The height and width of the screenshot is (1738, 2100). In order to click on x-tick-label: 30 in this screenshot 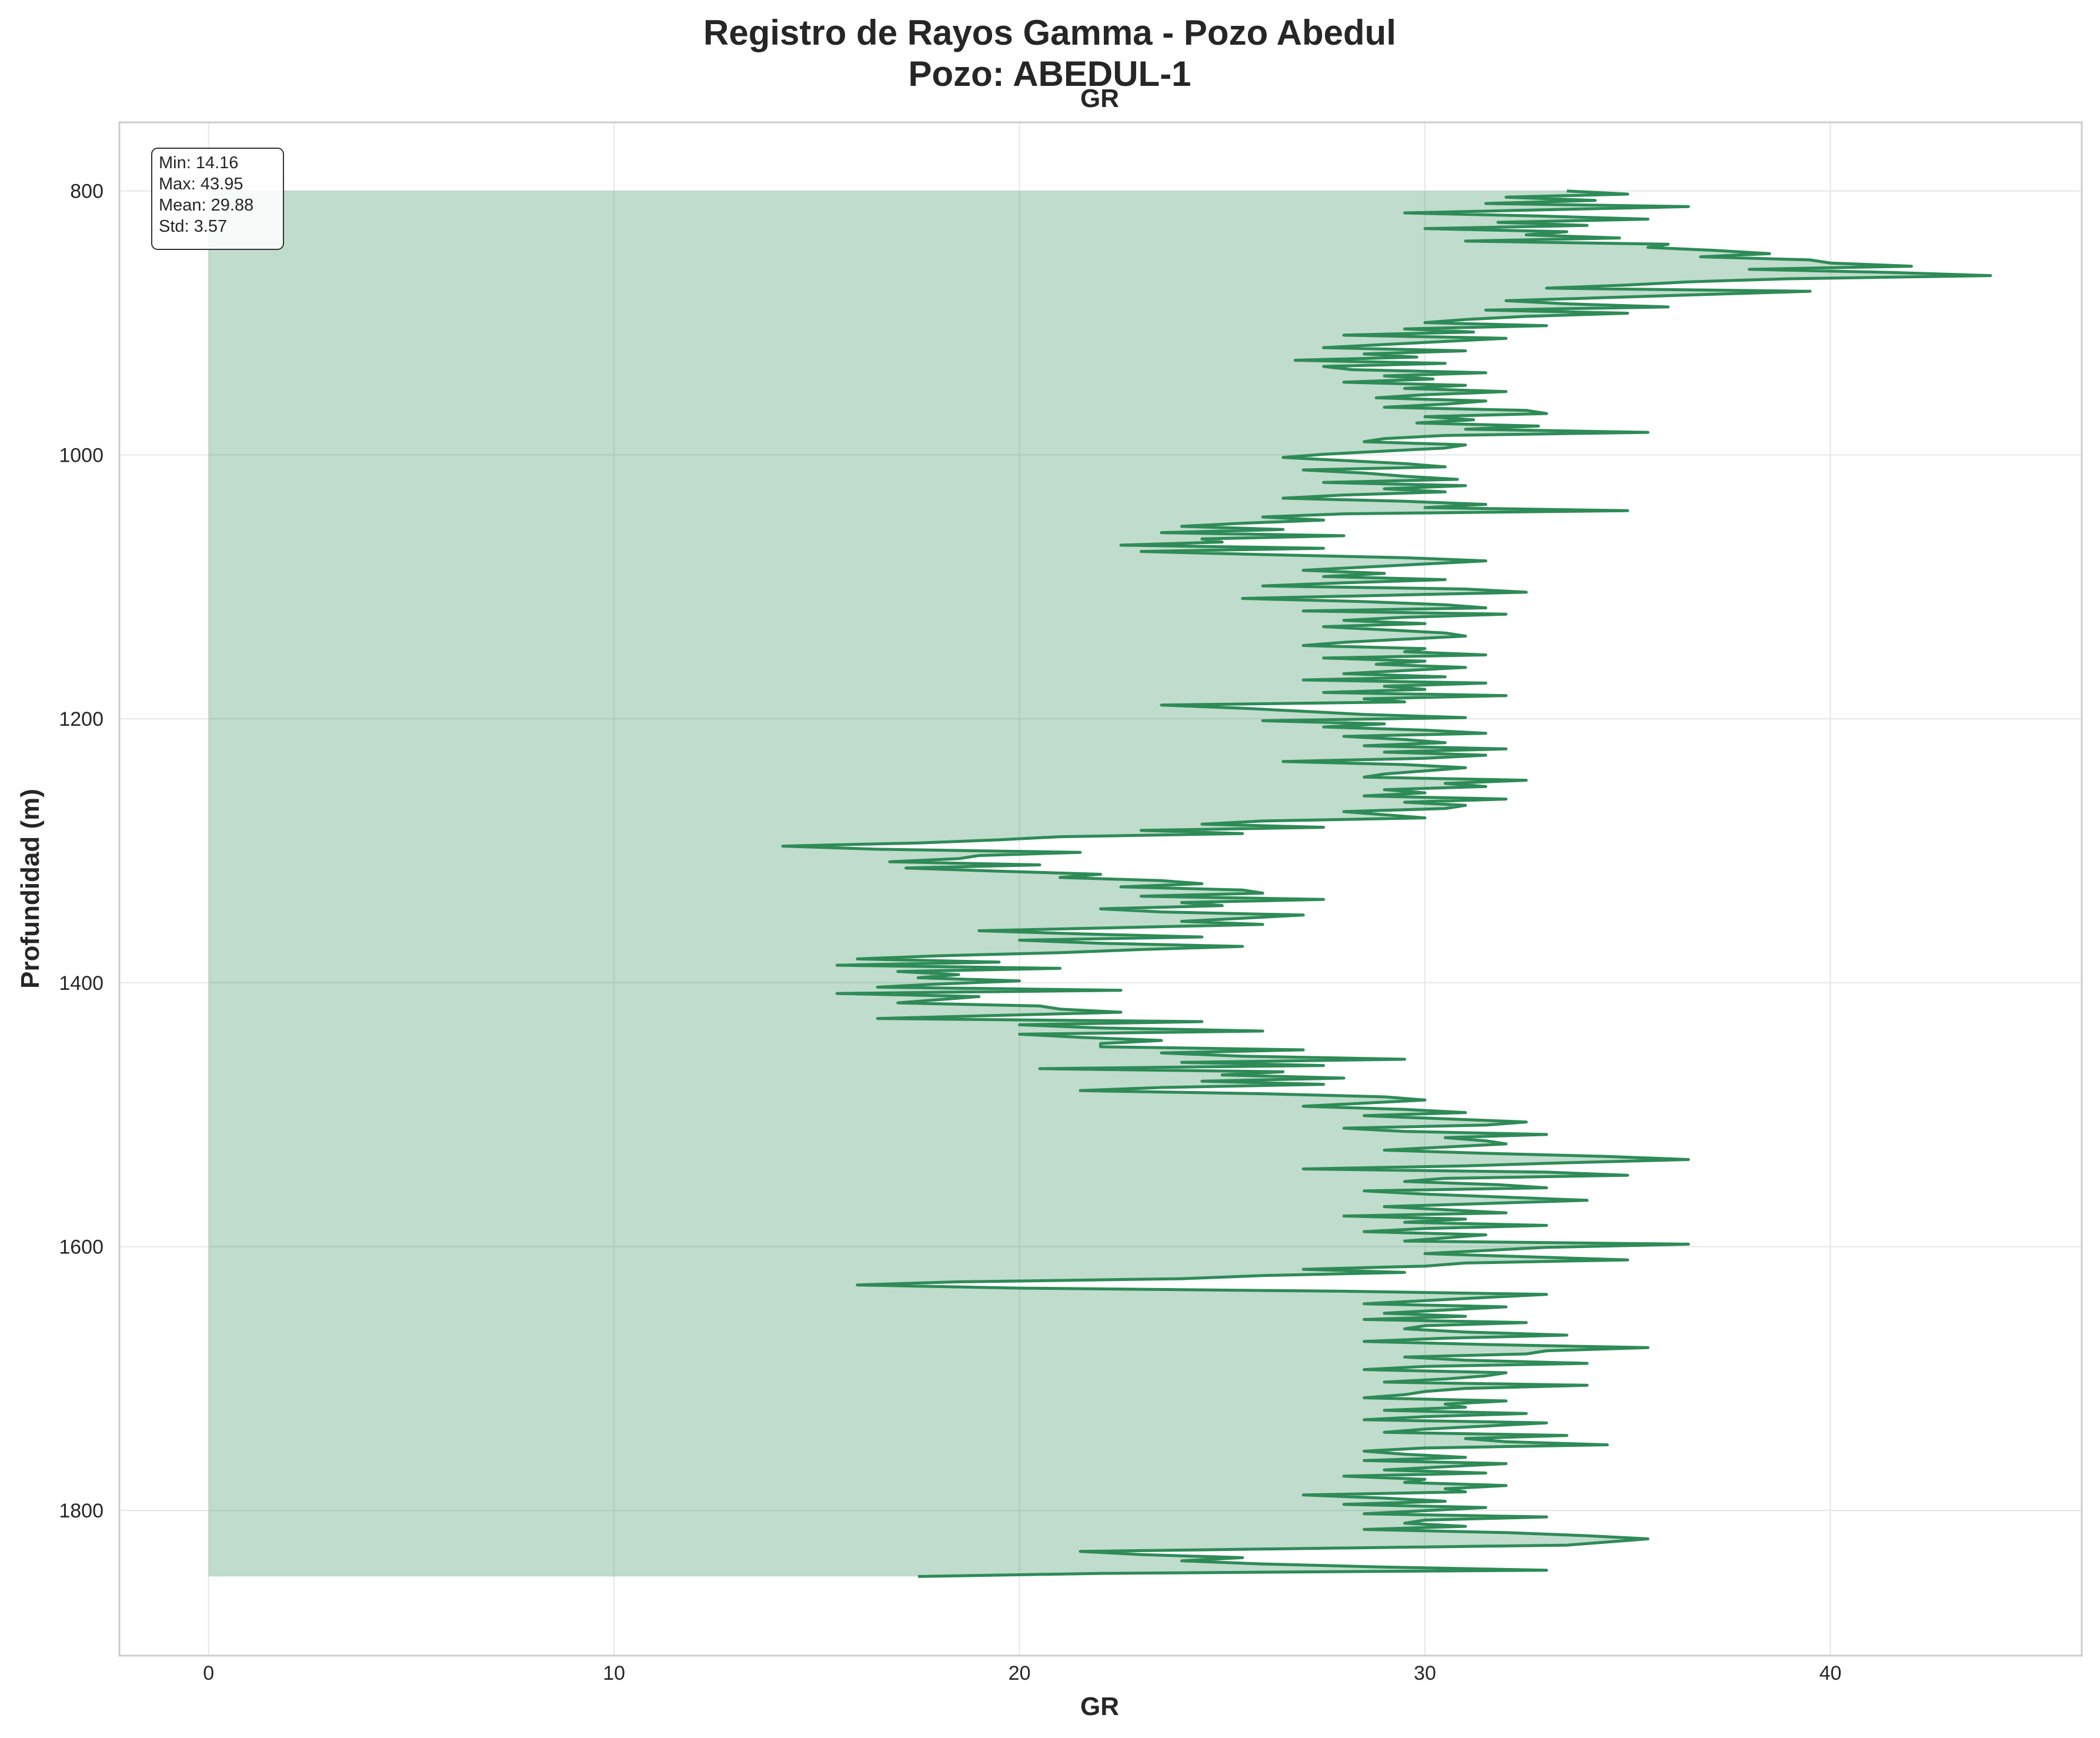, I will do `click(1425, 1673)`.